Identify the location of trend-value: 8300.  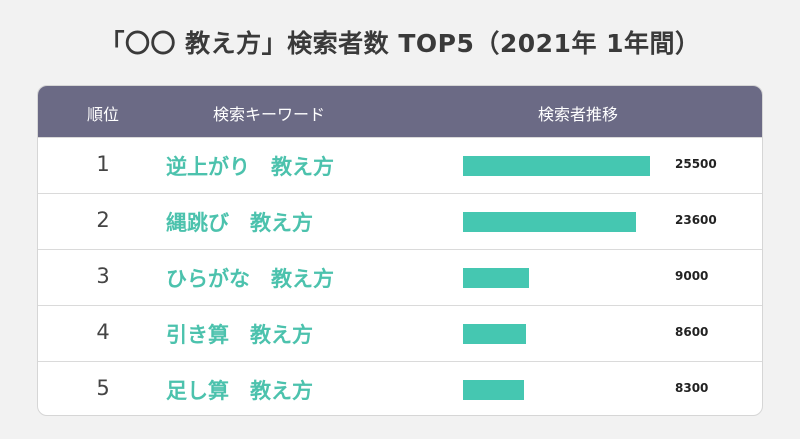
(692, 388).